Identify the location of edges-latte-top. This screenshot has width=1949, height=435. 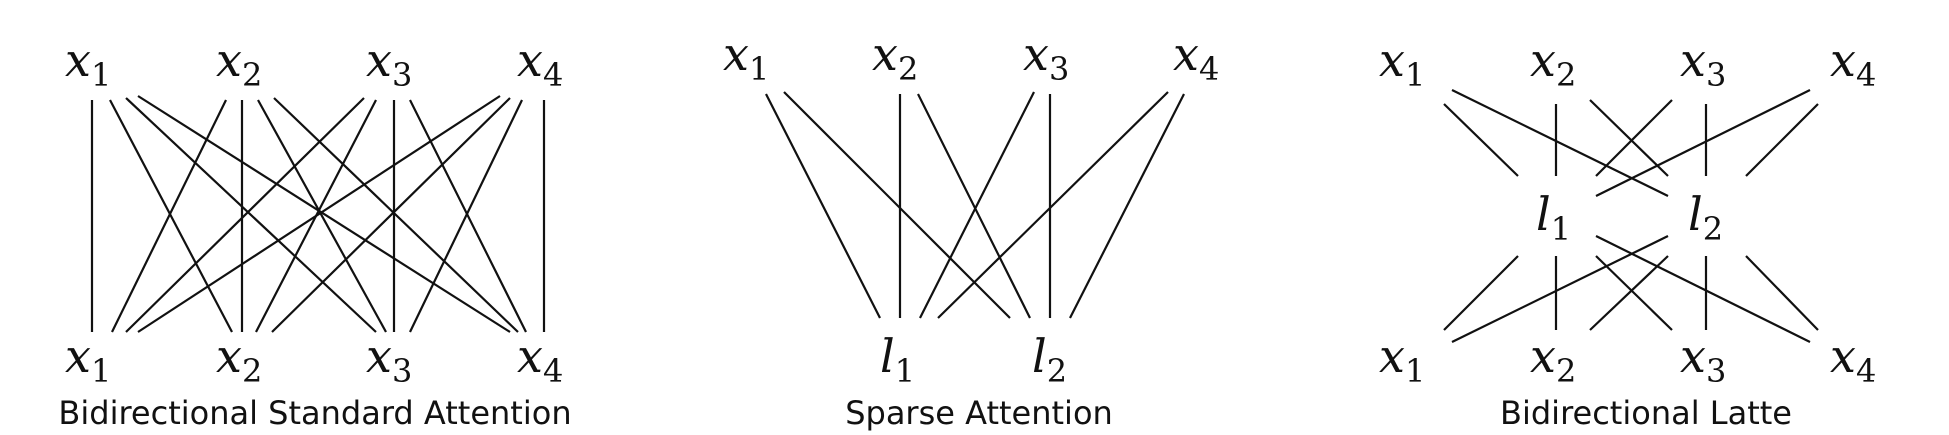
(1631, 143).